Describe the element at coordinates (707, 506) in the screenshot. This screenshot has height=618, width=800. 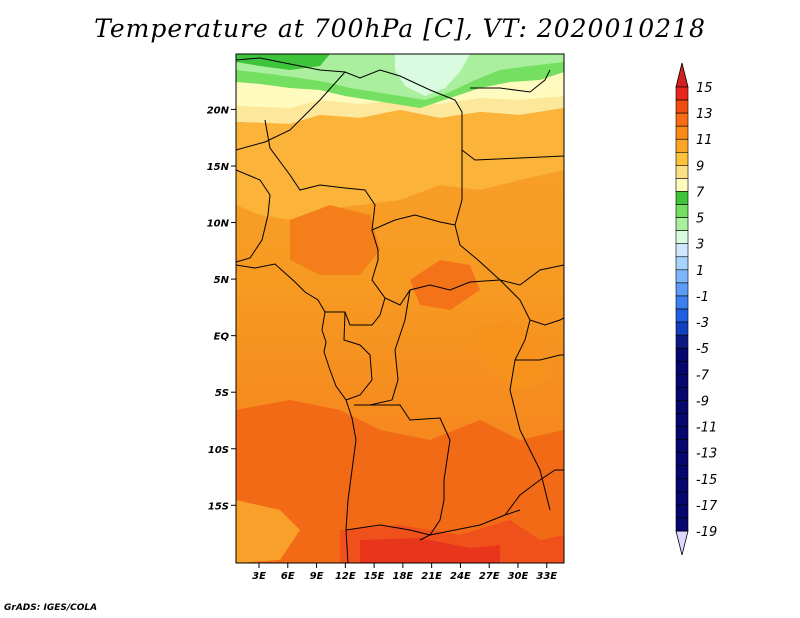
I see `colorbar-label: -17` at that location.